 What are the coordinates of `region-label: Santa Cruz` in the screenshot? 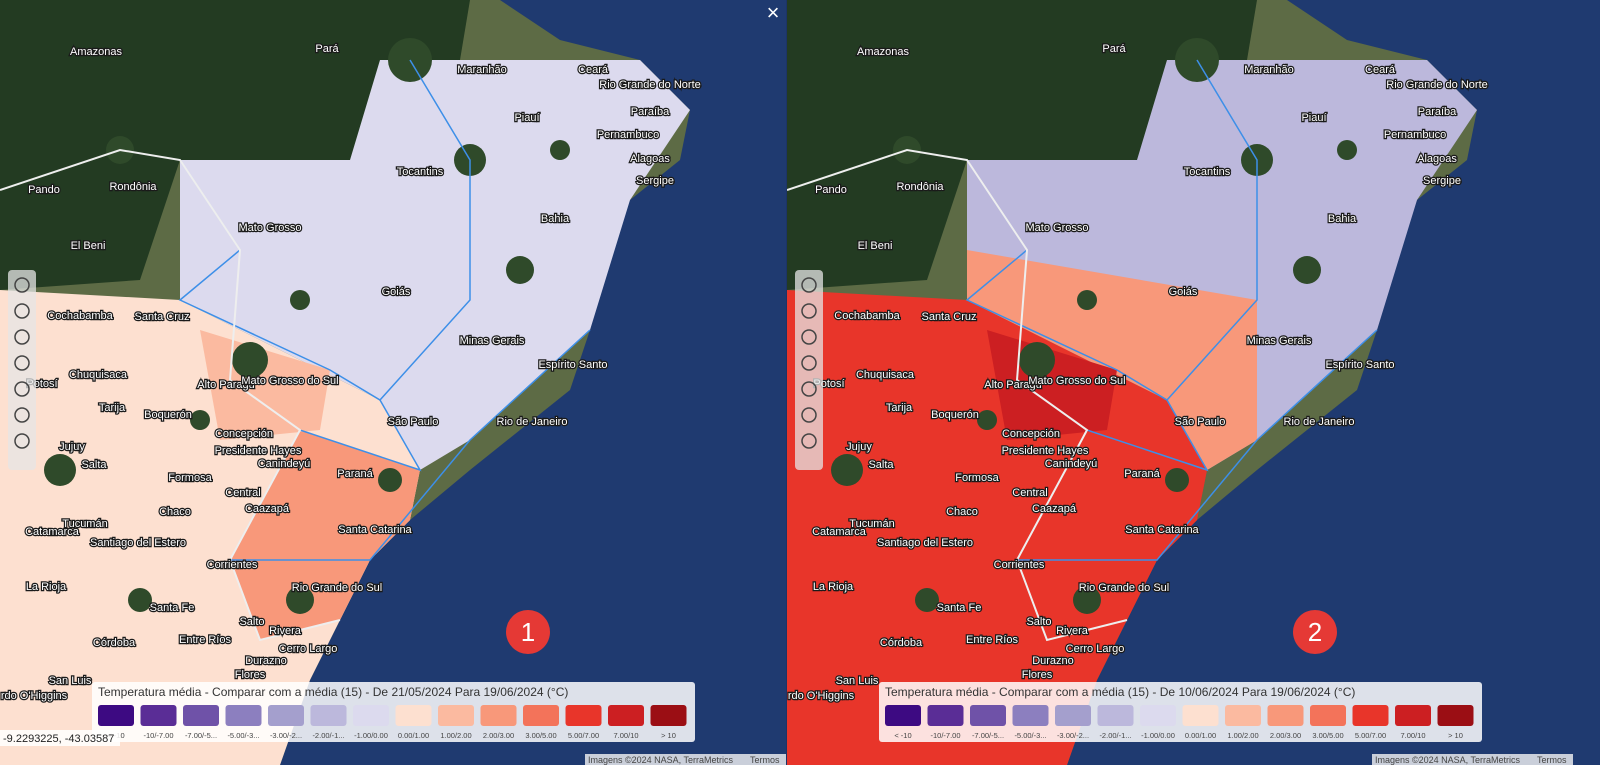 It's located at (161, 317).